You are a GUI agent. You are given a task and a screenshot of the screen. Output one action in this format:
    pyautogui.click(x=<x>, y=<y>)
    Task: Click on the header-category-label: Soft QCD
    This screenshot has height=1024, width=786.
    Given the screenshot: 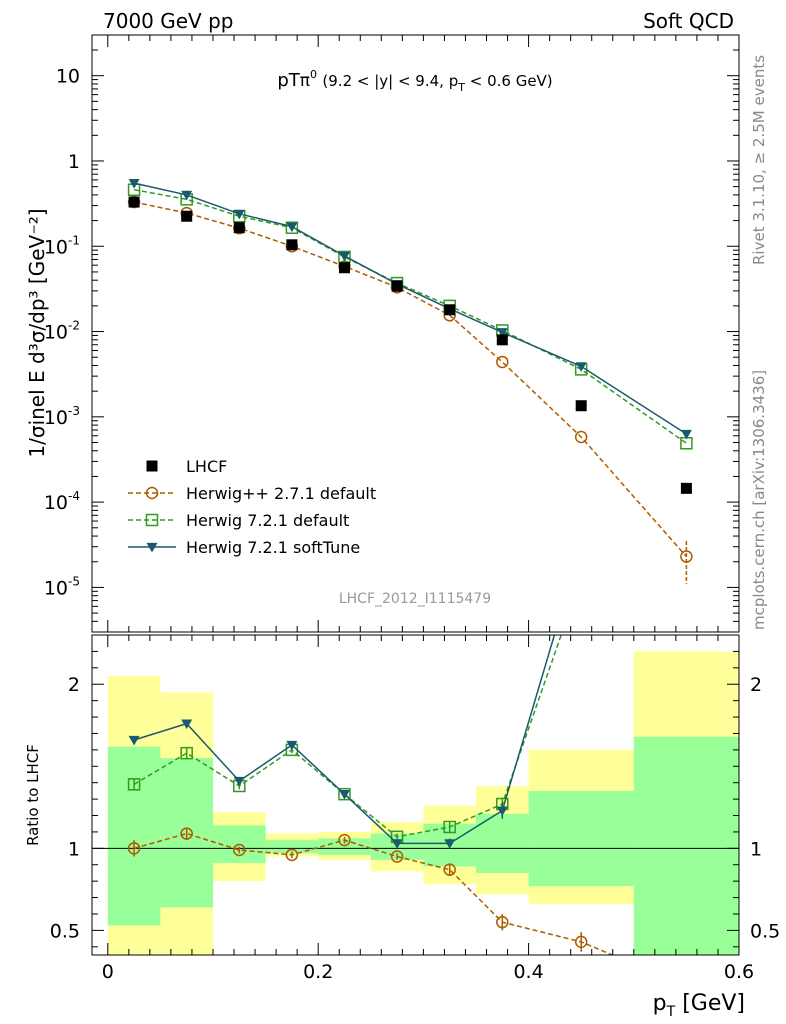 What is the action you would take?
    pyautogui.click(x=688, y=21)
    